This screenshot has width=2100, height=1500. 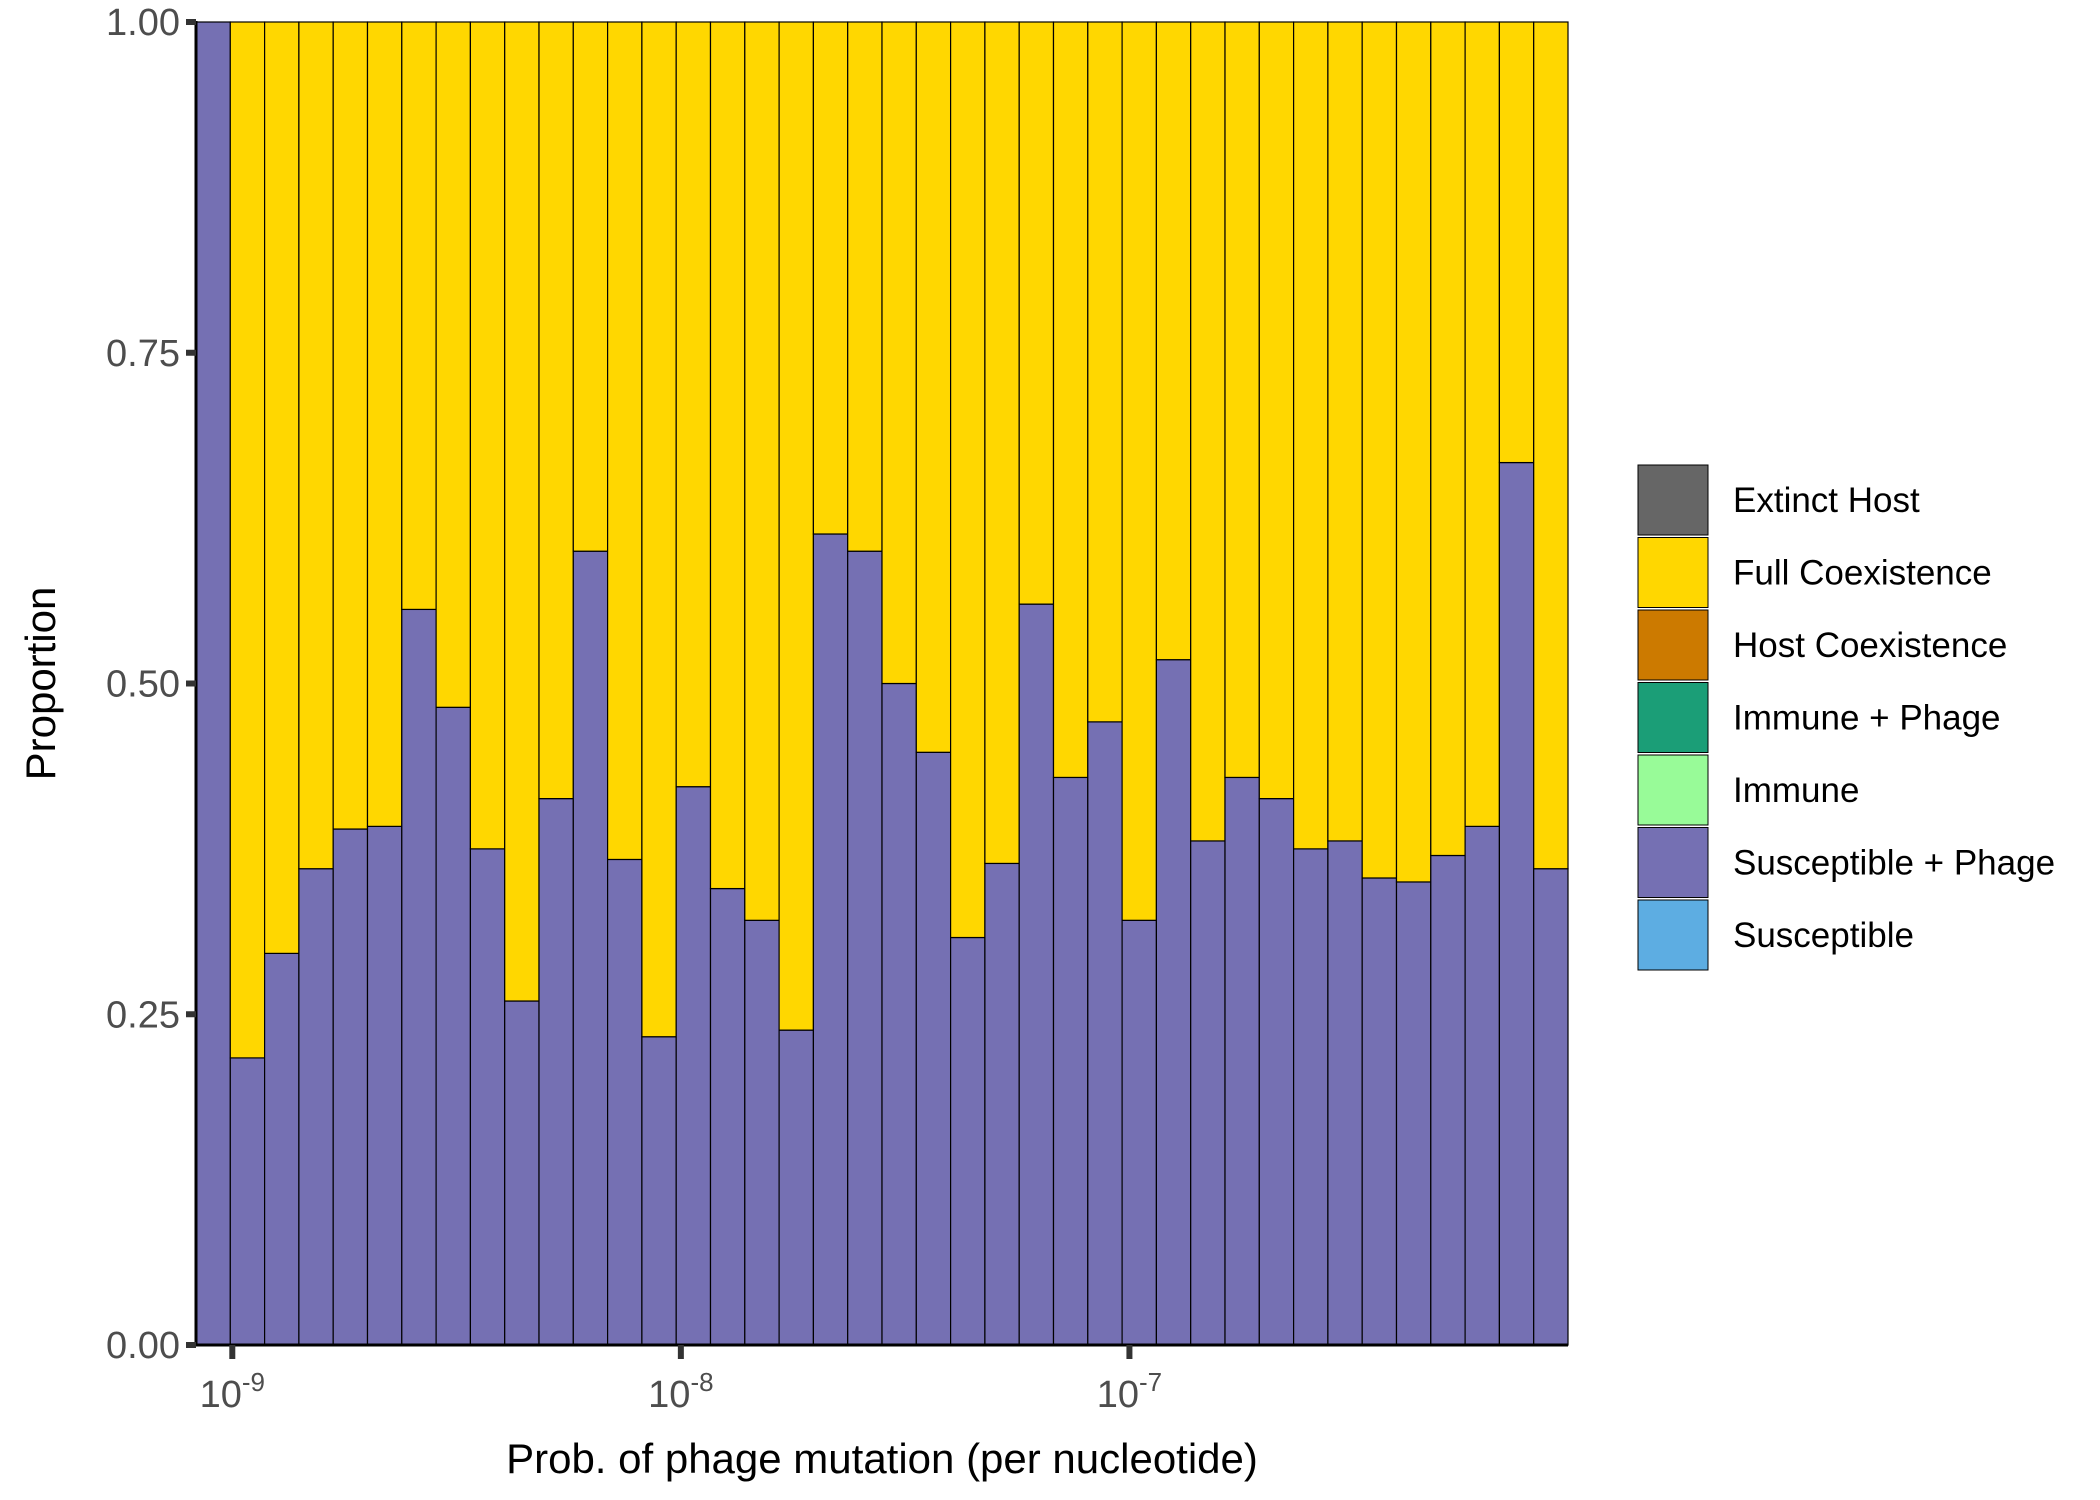 I want to click on x-axis-title: Prob. of phage mutation (per nucleotide), so click(x=882, y=1458).